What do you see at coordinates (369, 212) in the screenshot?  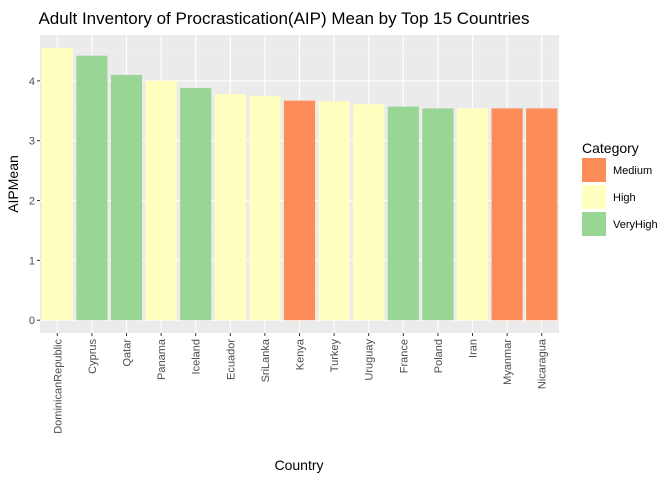 I see `bar-uruguay` at bounding box center [369, 212].